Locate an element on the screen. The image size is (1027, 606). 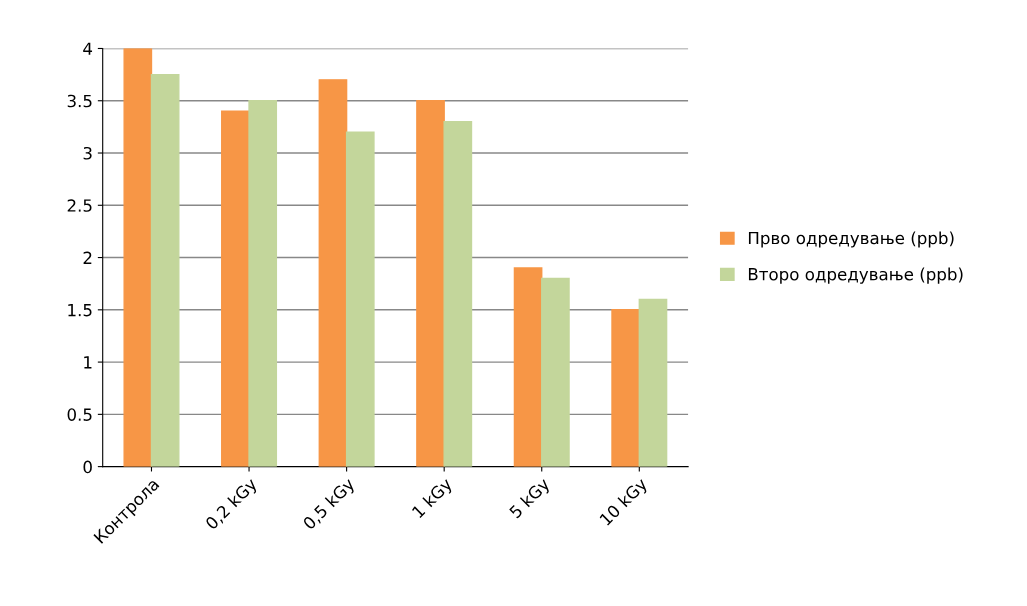
legend-label: Второ одредување (ppb) is located at coordinates (855, 275).